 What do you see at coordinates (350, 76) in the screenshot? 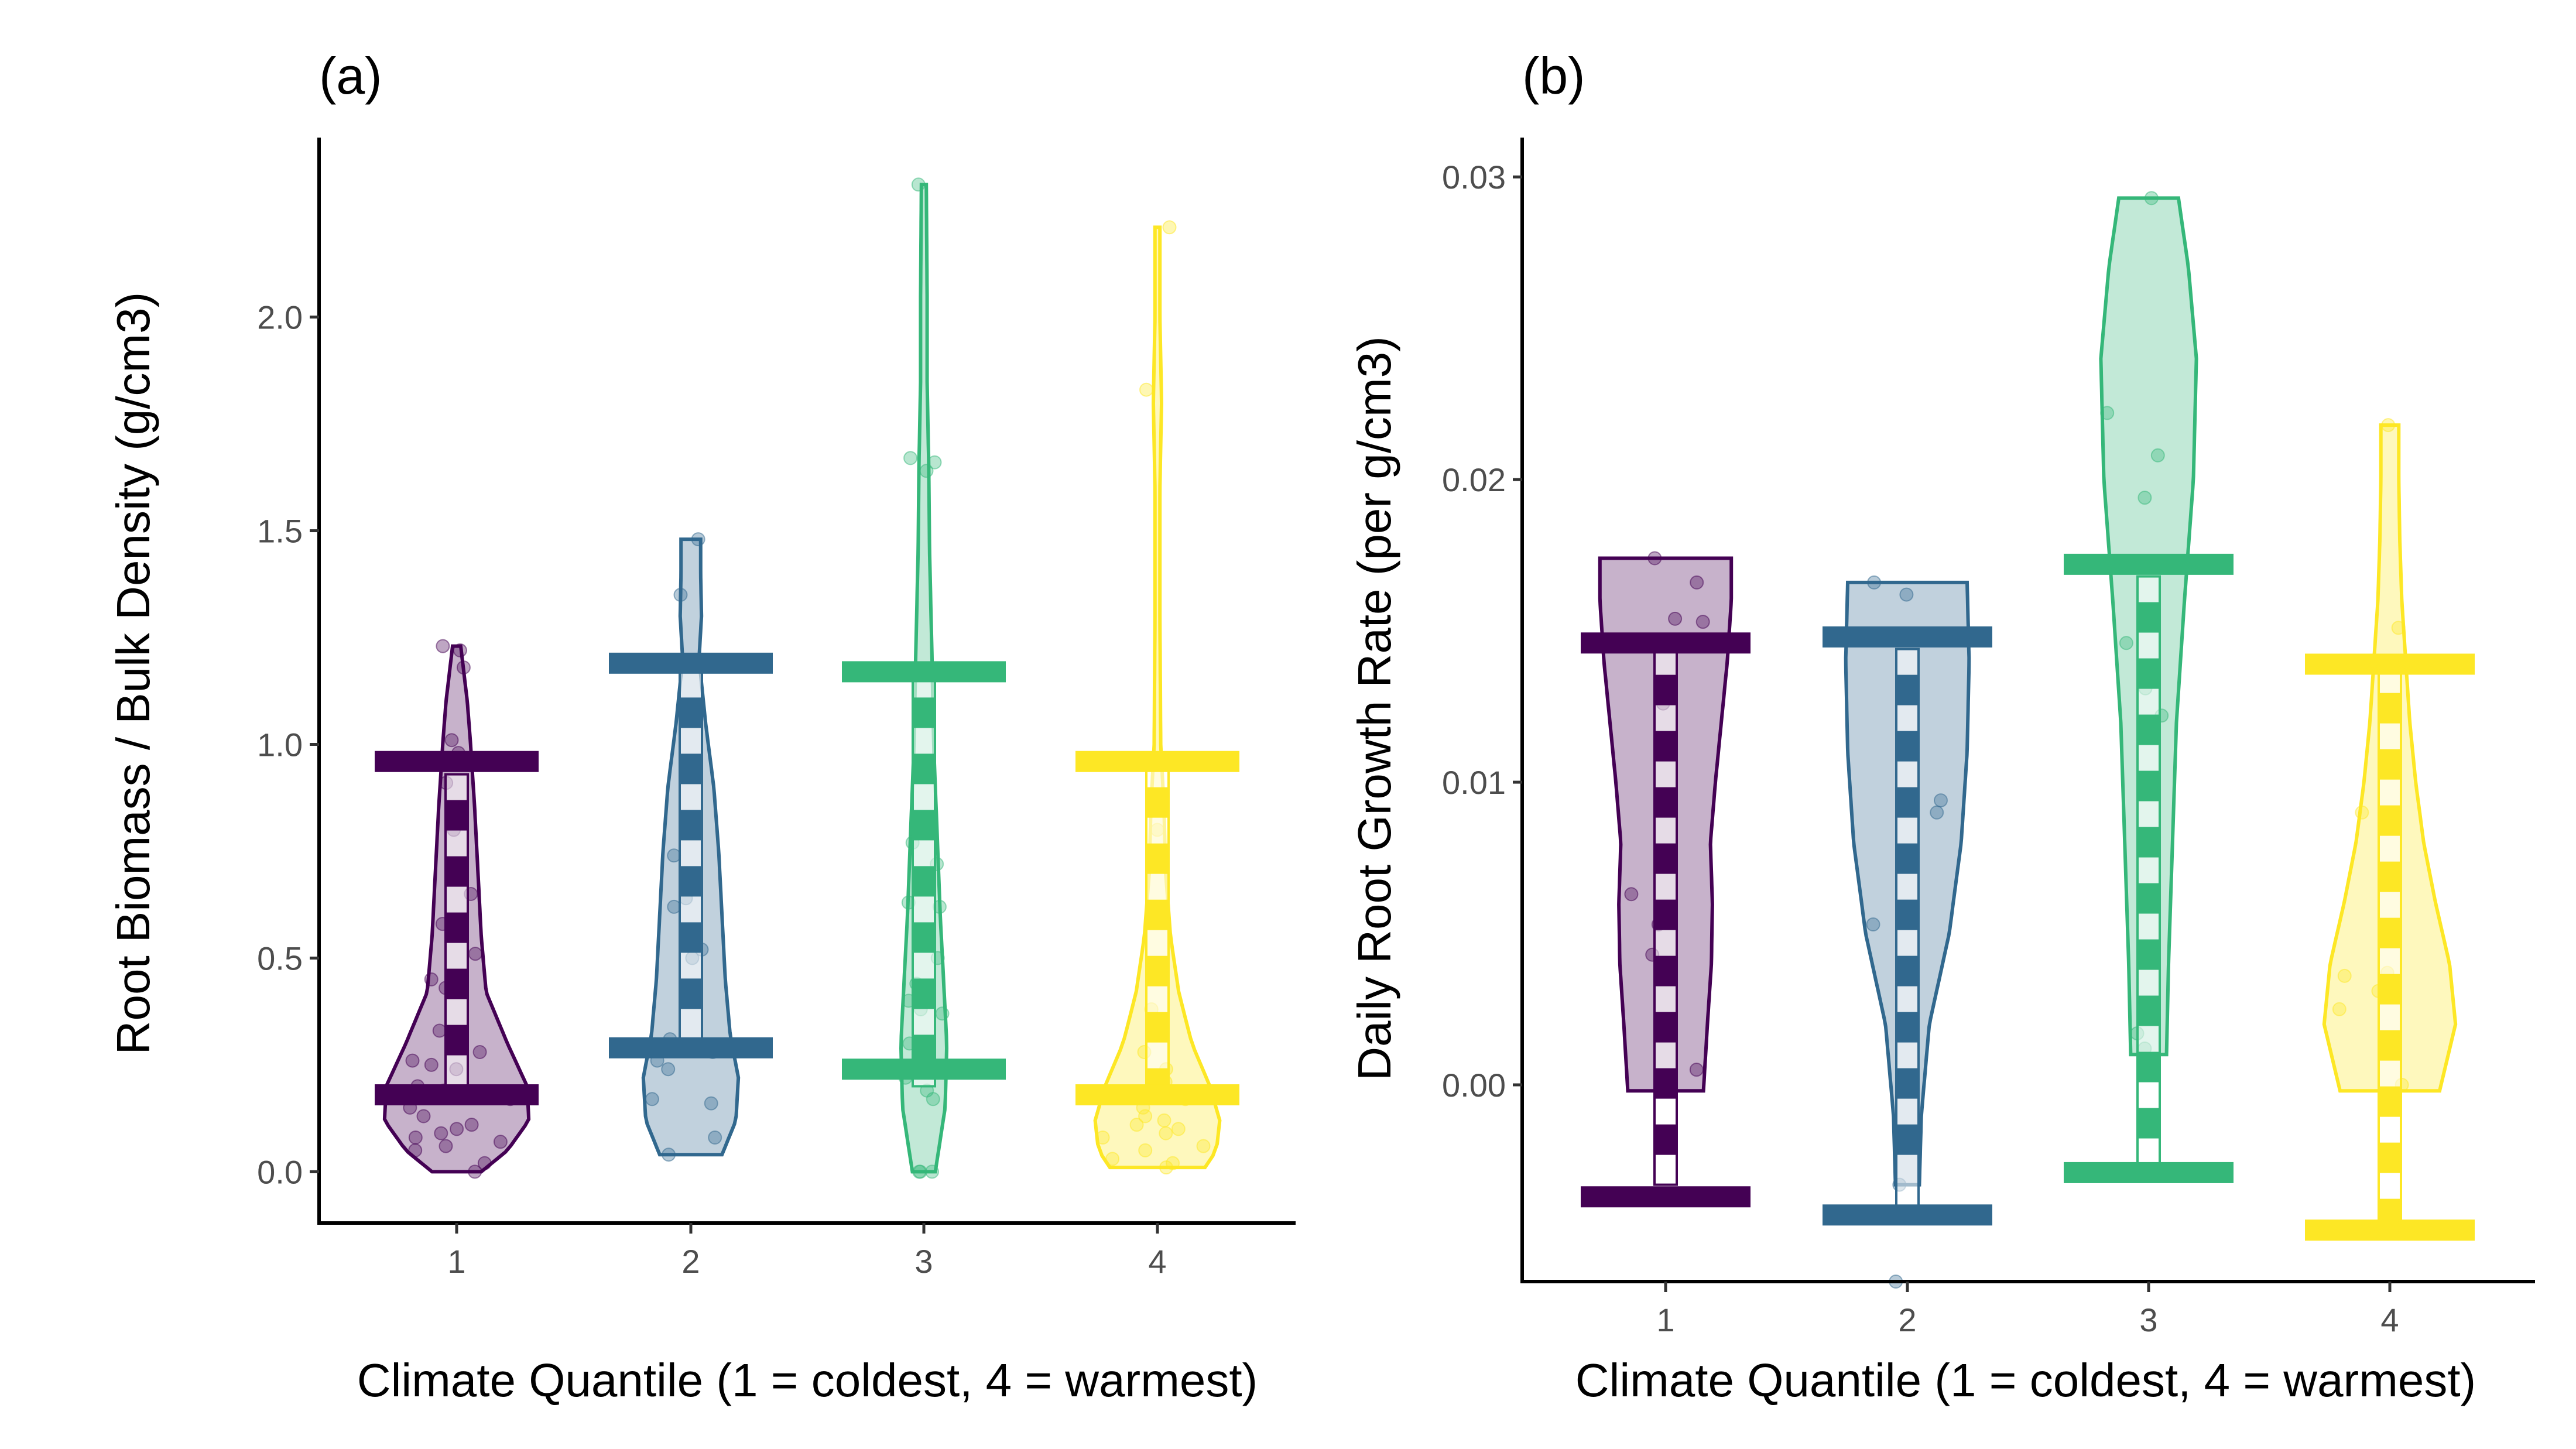
I see `panel-a-tag: (a)` at bounding box center [350, 76].